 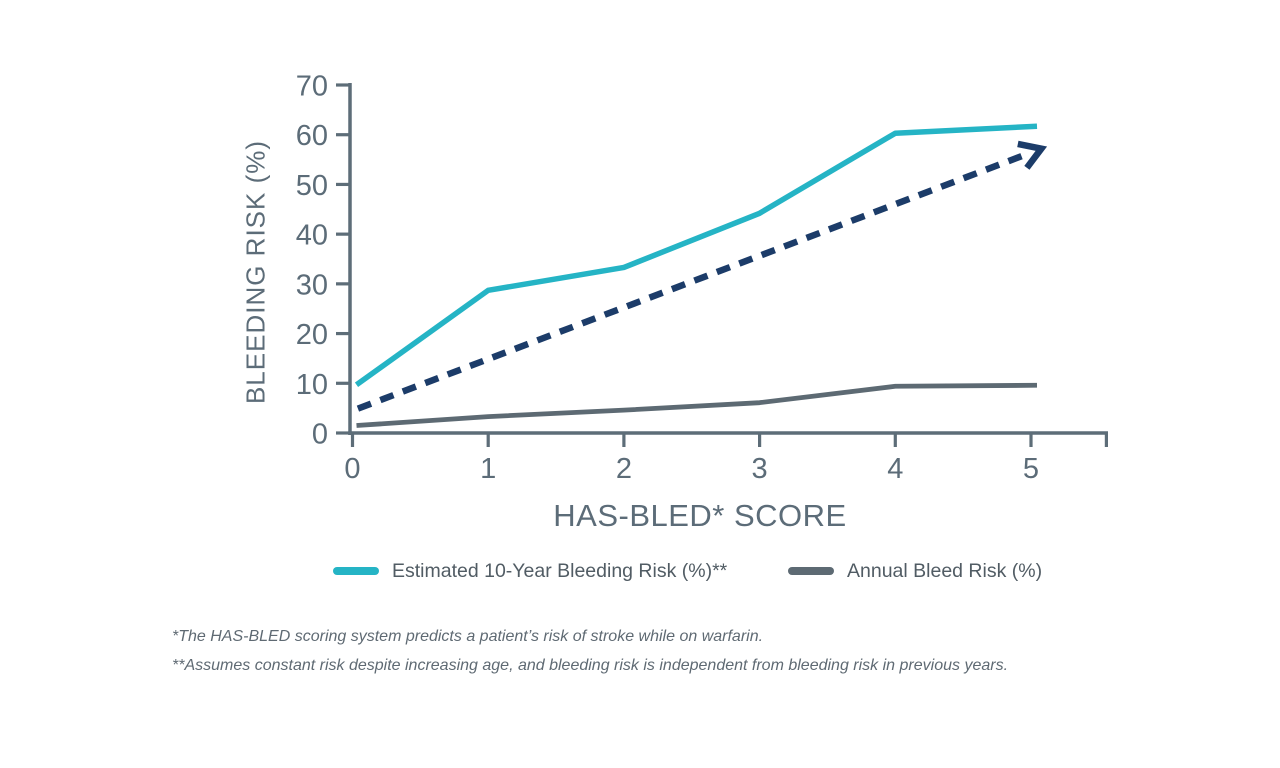 I want to click on y-axis-title: BLEEDING RISK (%), so click(x=255, y=272).